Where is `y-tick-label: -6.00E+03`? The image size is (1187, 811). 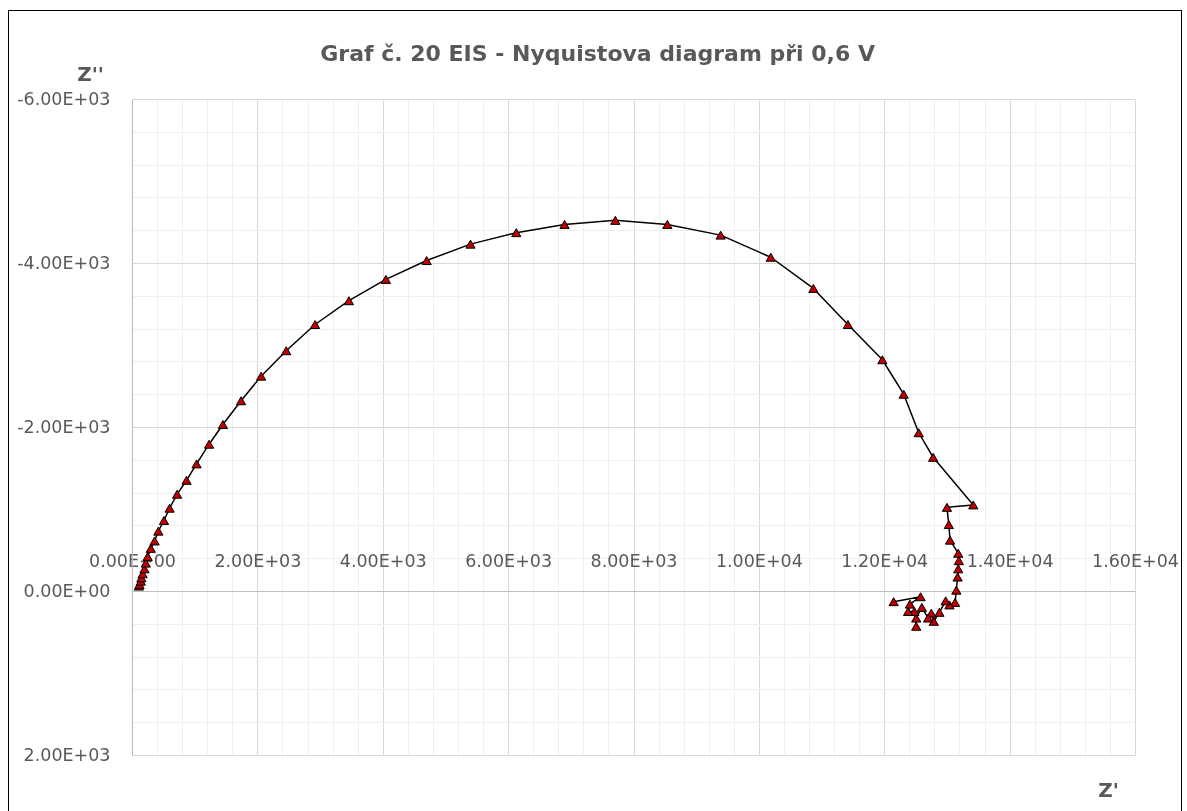
y-tick-label: -6.00E+03 is located at coordinates (64, 98).